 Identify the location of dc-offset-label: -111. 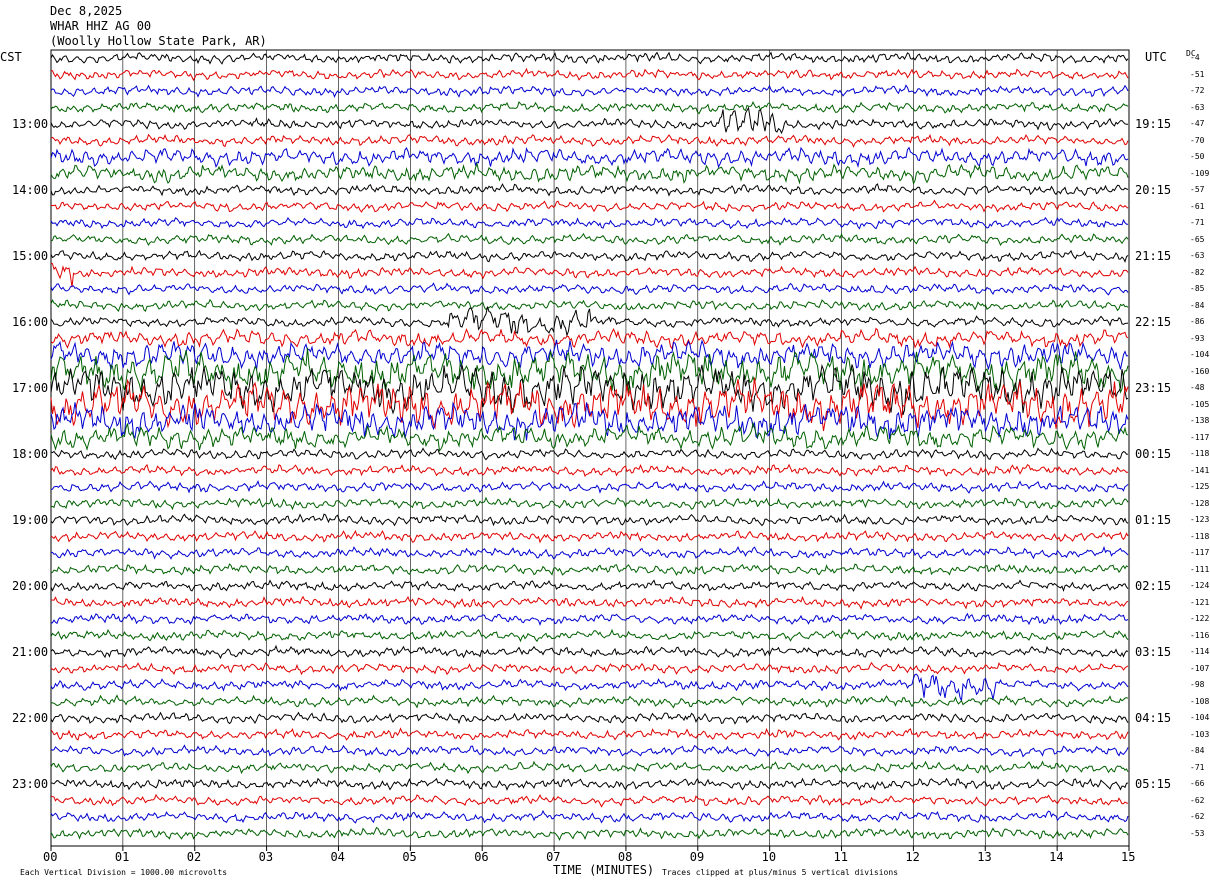
(1200, 569).